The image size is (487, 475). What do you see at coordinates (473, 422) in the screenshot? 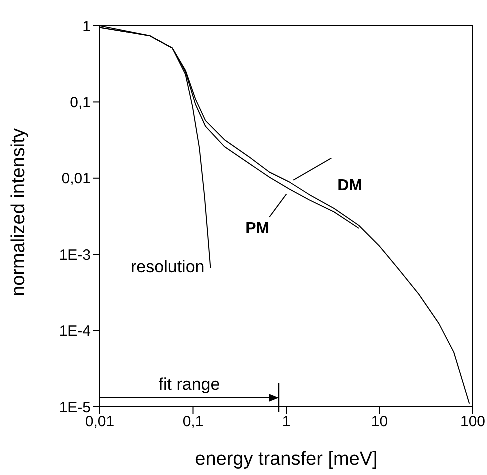
I see `x-tick-label: 100` at bounding box center [473, 422].